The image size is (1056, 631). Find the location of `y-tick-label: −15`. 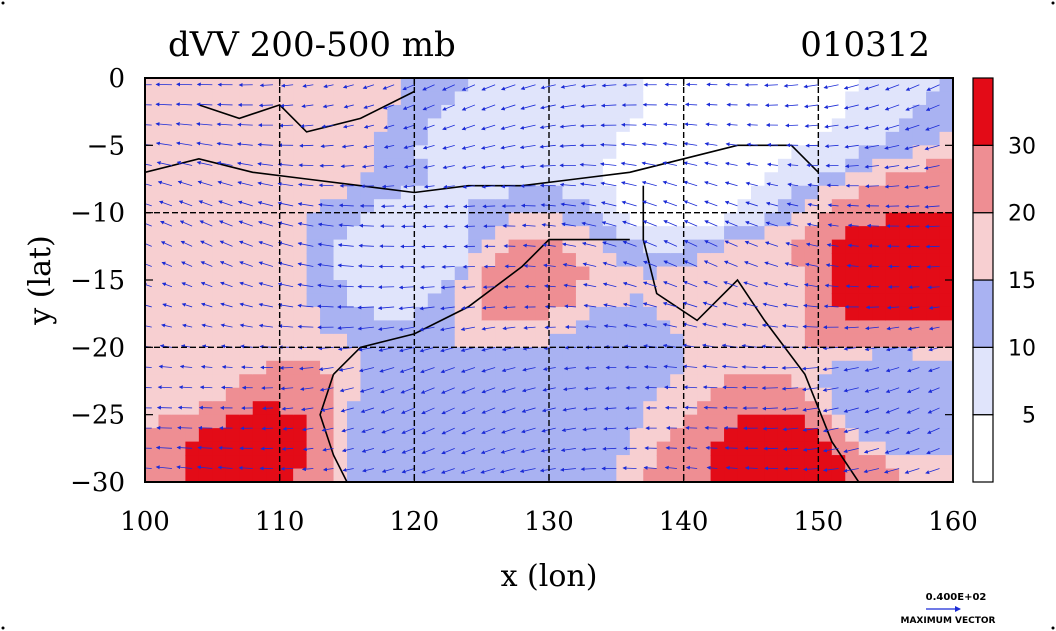

y-tick-label: −15 is located at coordinates (97, 281).